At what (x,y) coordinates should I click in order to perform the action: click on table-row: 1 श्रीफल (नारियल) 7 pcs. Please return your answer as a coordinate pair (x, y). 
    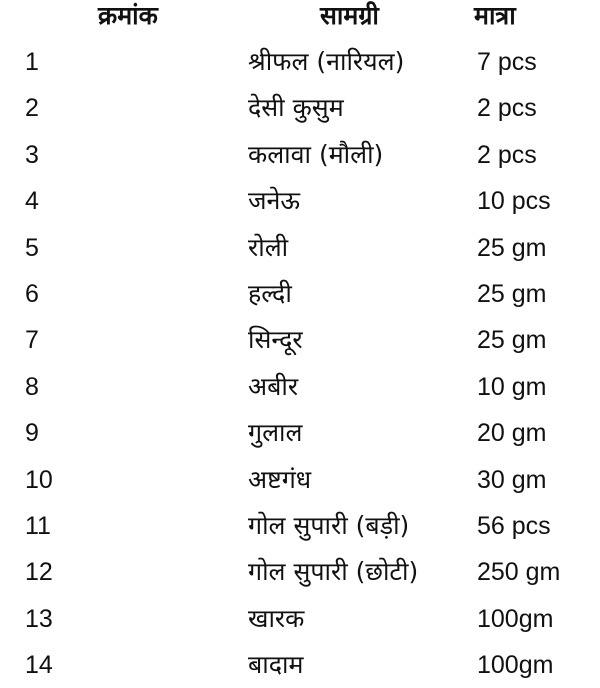
    Looking at the image, I should click on (300, 62).